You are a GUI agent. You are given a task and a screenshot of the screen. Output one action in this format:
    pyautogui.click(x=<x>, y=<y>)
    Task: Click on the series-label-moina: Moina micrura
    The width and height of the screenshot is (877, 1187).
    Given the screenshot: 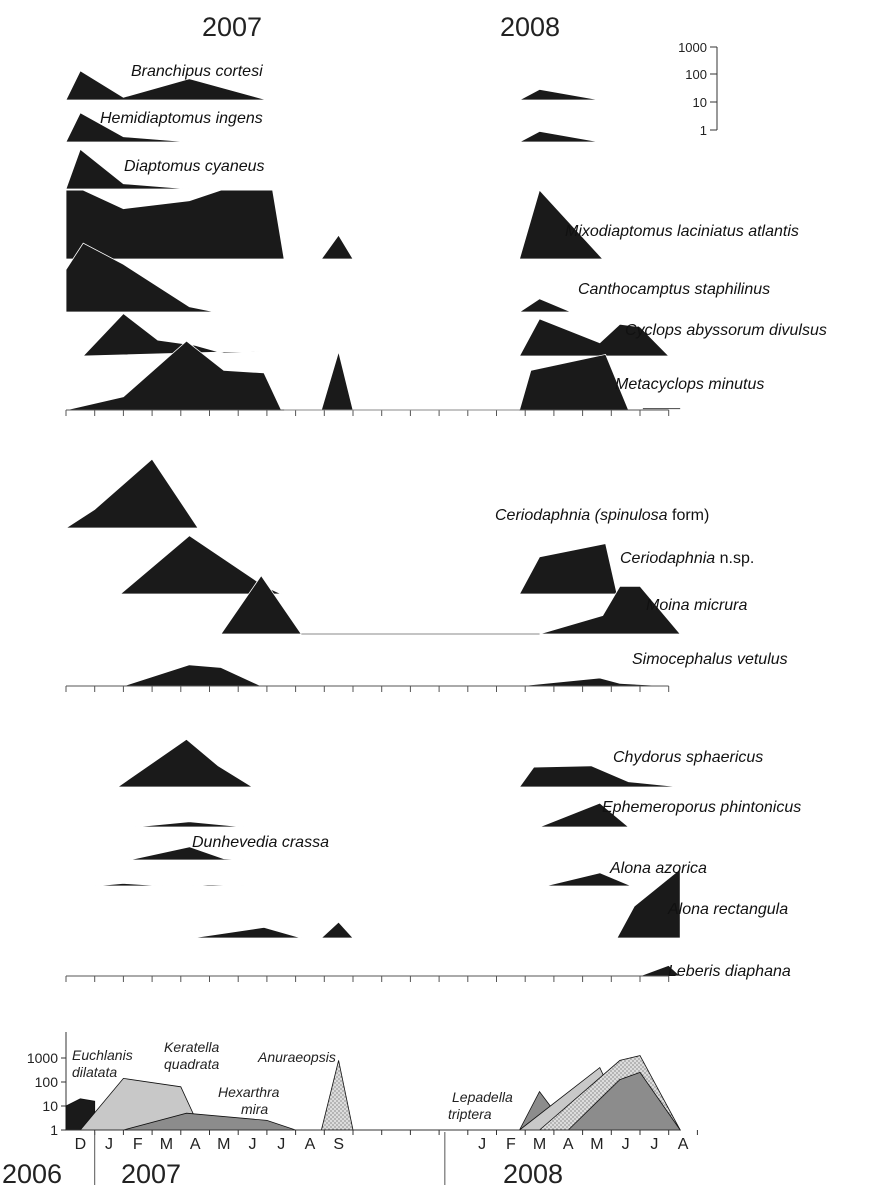 What is the action you would take?
    pyautogui.click(x=696, y=605)
    